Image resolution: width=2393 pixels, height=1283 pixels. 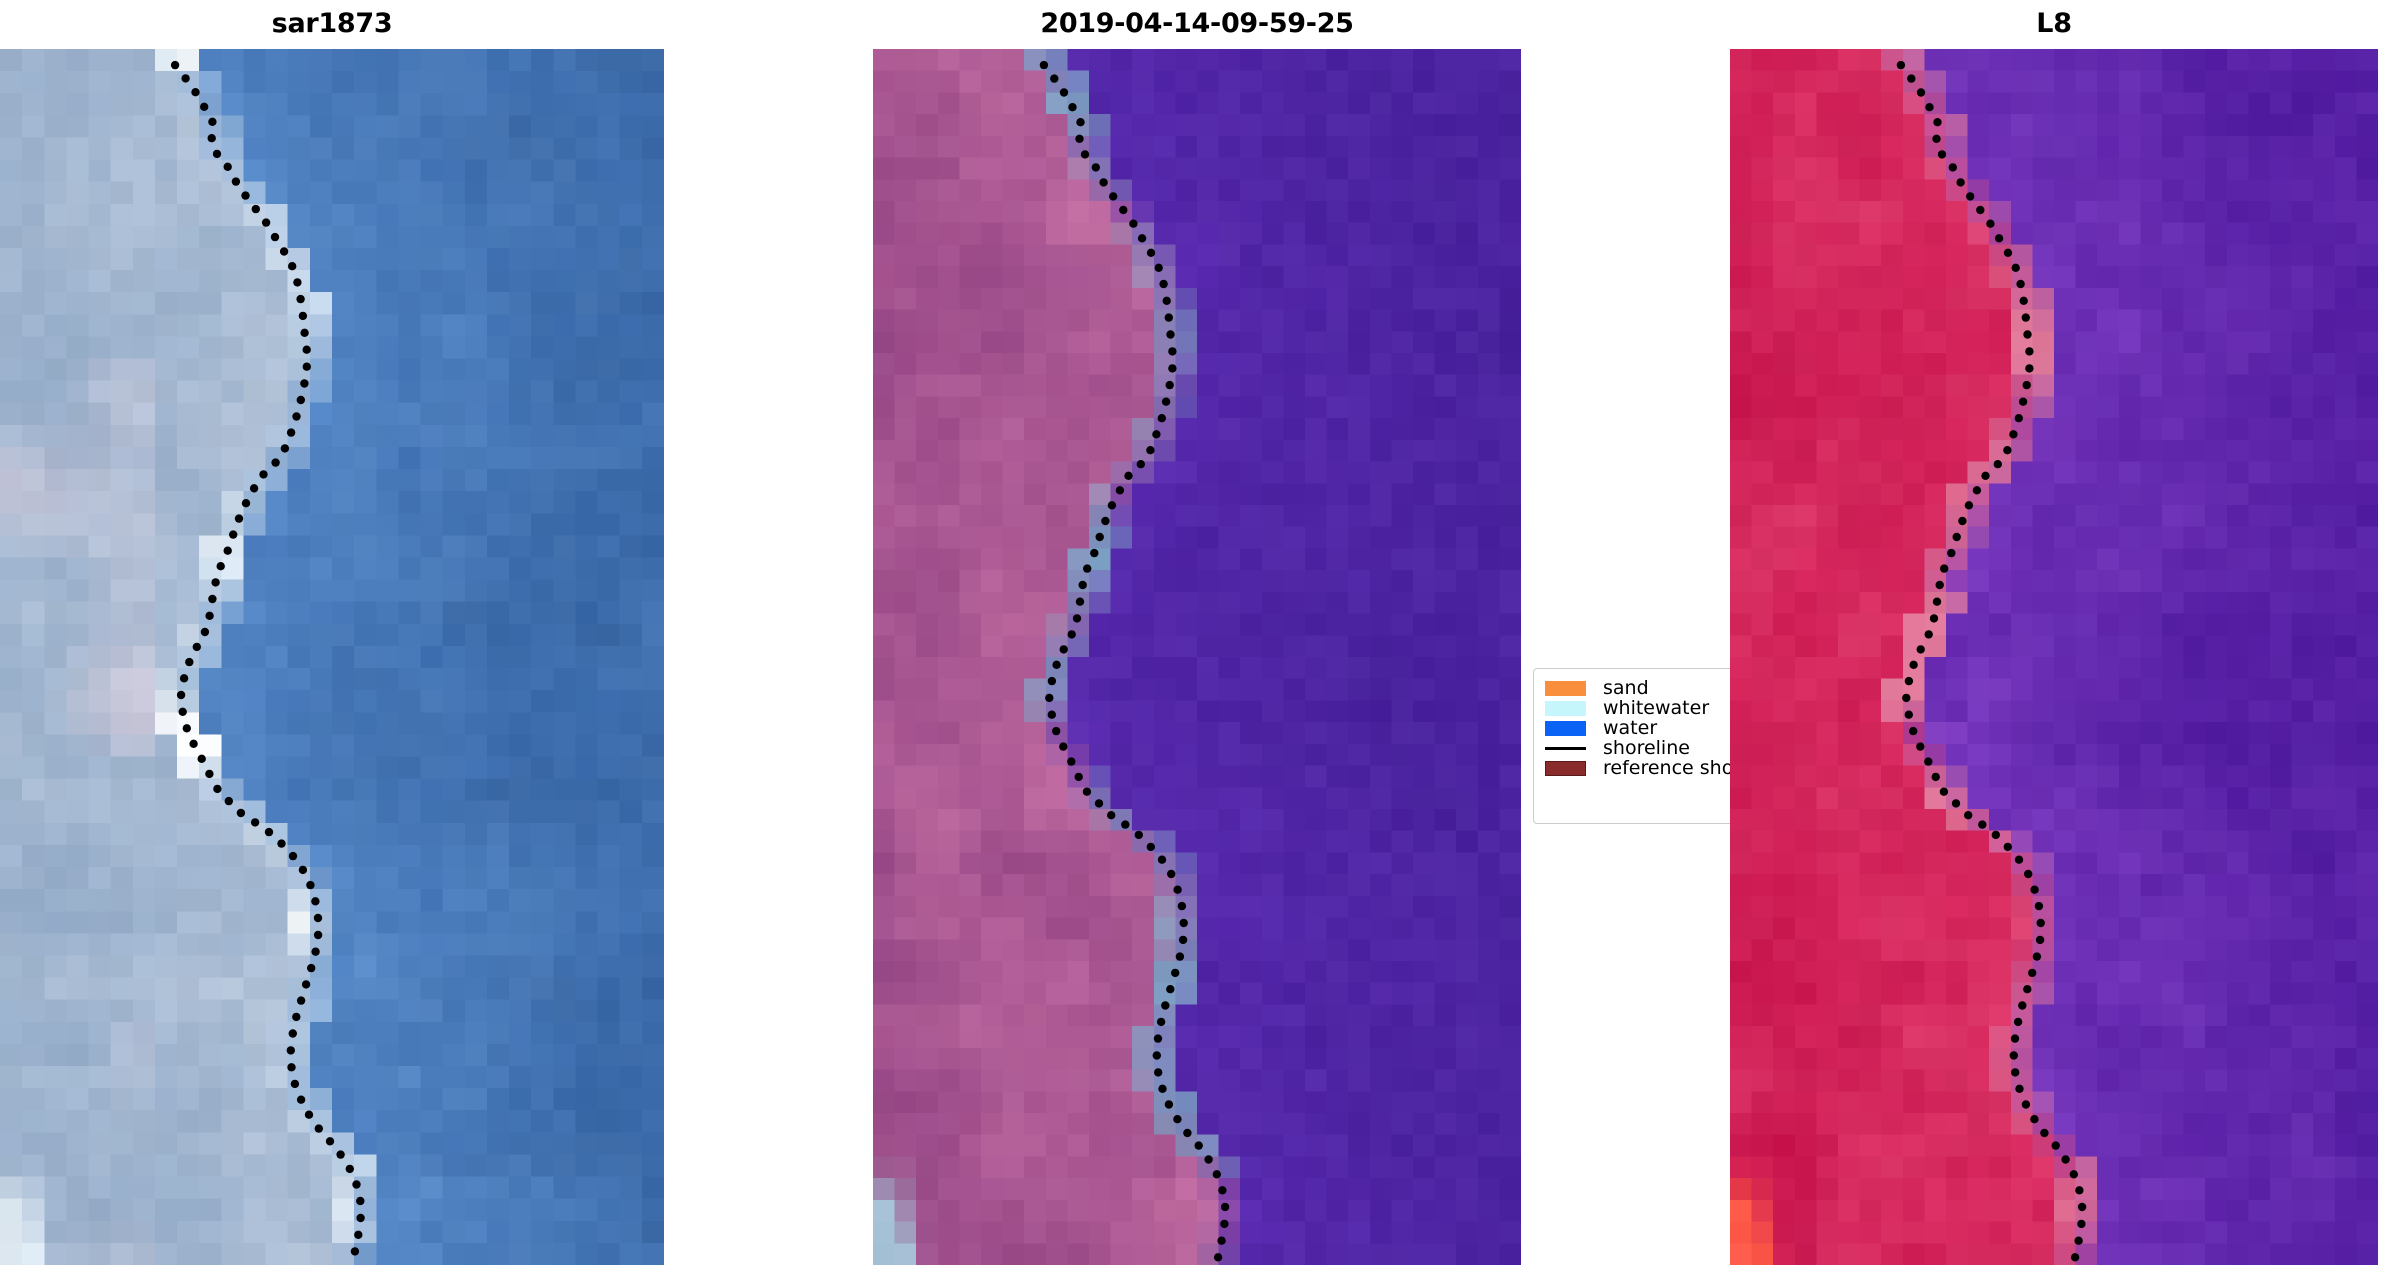 I want to click on panel-title-classified: 2019-04-14-09-59-25, so click(x=1197, y=23).